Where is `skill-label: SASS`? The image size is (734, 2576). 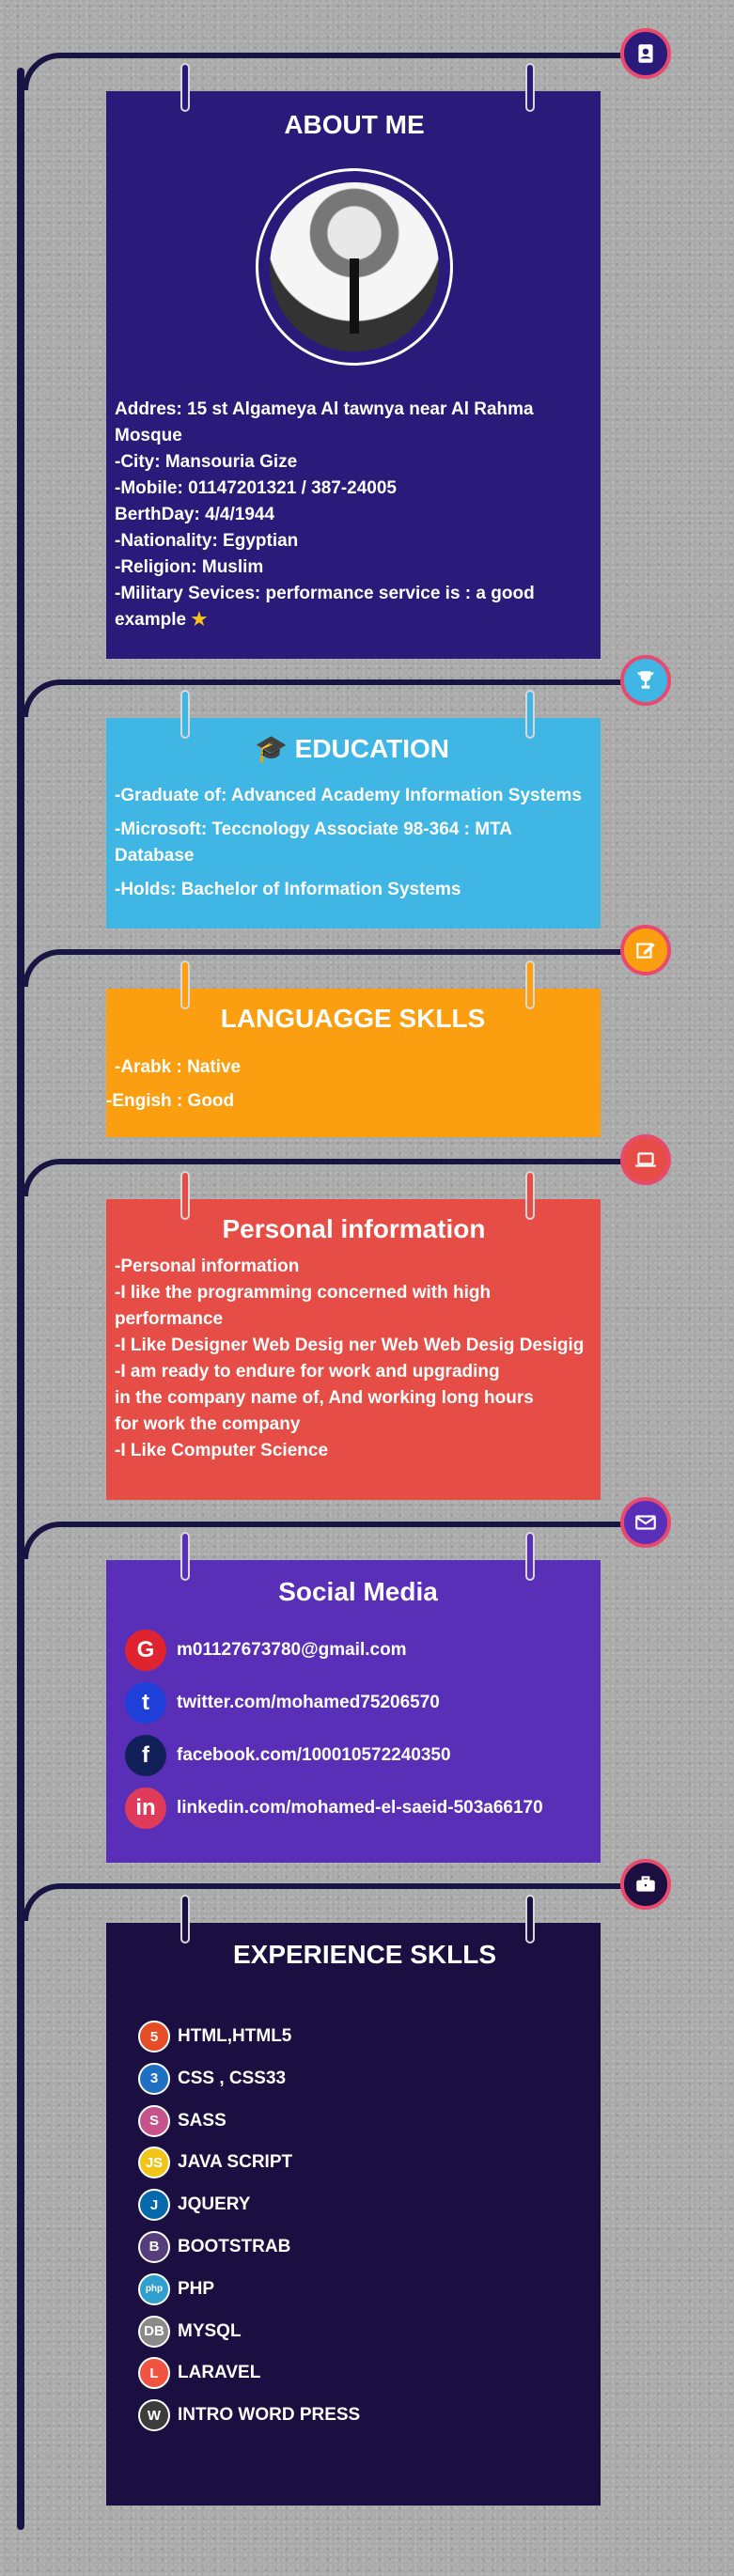
skill-label: SASS is located at coordinates (202, 2120).